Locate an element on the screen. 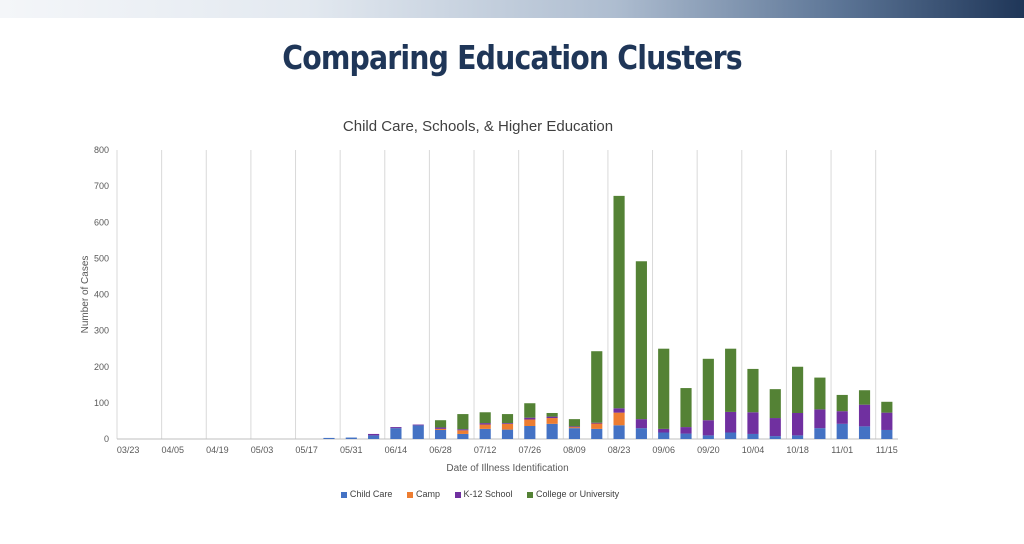  y-tick-label: 400 is located at coordinates (101, 295).